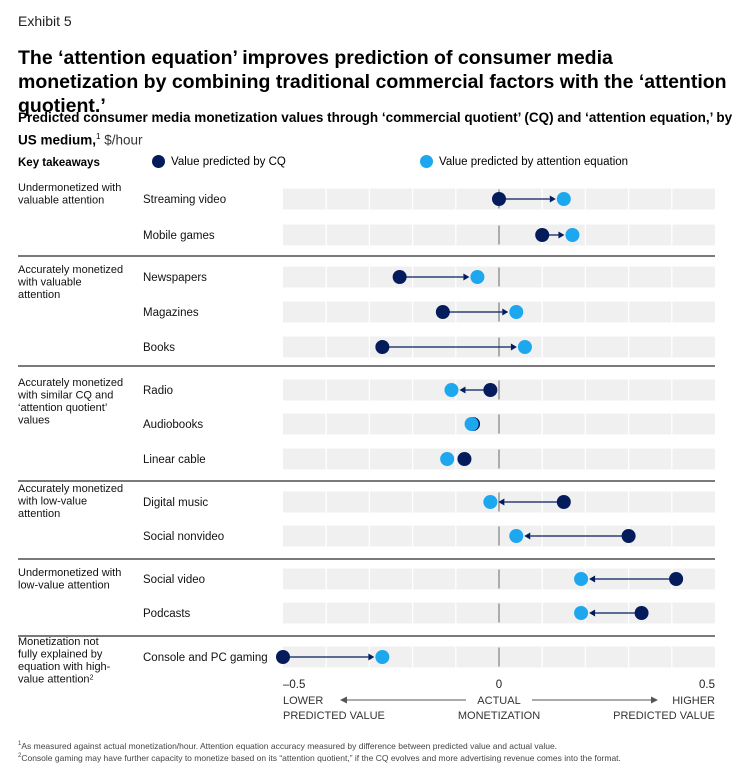 This screenshot has height=780, width=743. I want to click on takeaway-label: Monetization not, so click(58, 642).